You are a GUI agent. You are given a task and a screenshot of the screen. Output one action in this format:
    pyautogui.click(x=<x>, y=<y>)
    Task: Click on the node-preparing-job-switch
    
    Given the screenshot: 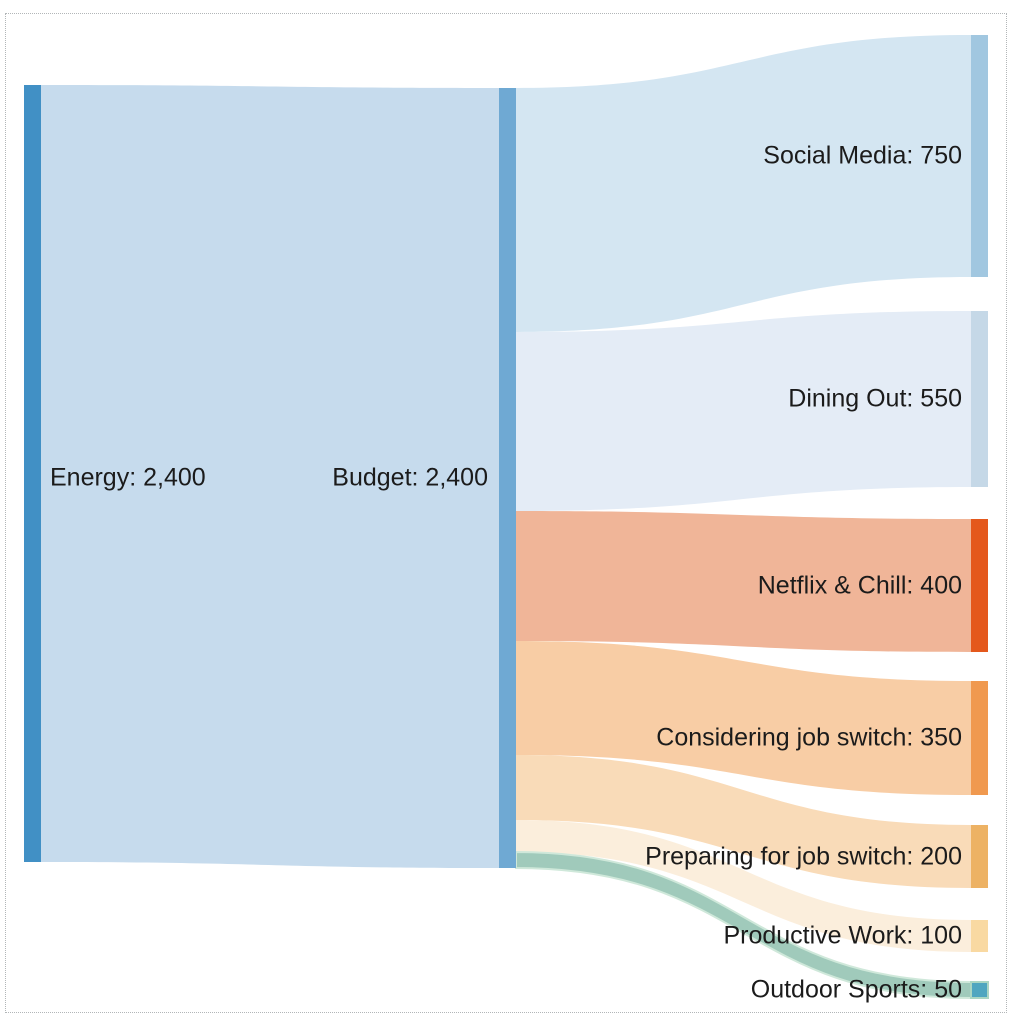 What is the action you would take?
    pyautogui.click(x=979, y=856)
    